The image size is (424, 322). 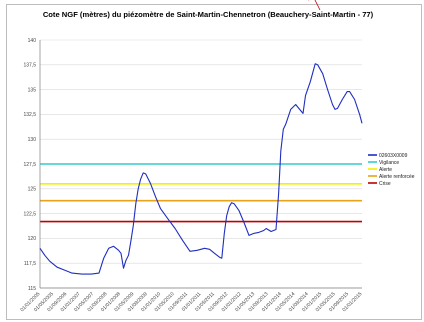 What do you see at coordinates (32, 289) in the screenshot?
I see `y-tick-label: 115` at bounding box center [32, 289].